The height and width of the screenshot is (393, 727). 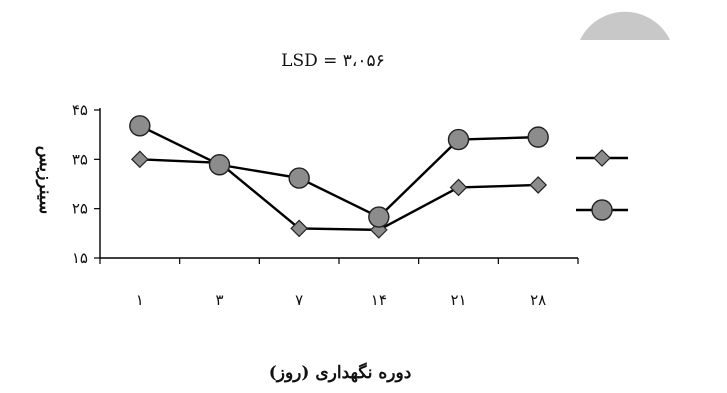 I want to click on y-tick-label: ۱۵, so click(x=80, y=258).